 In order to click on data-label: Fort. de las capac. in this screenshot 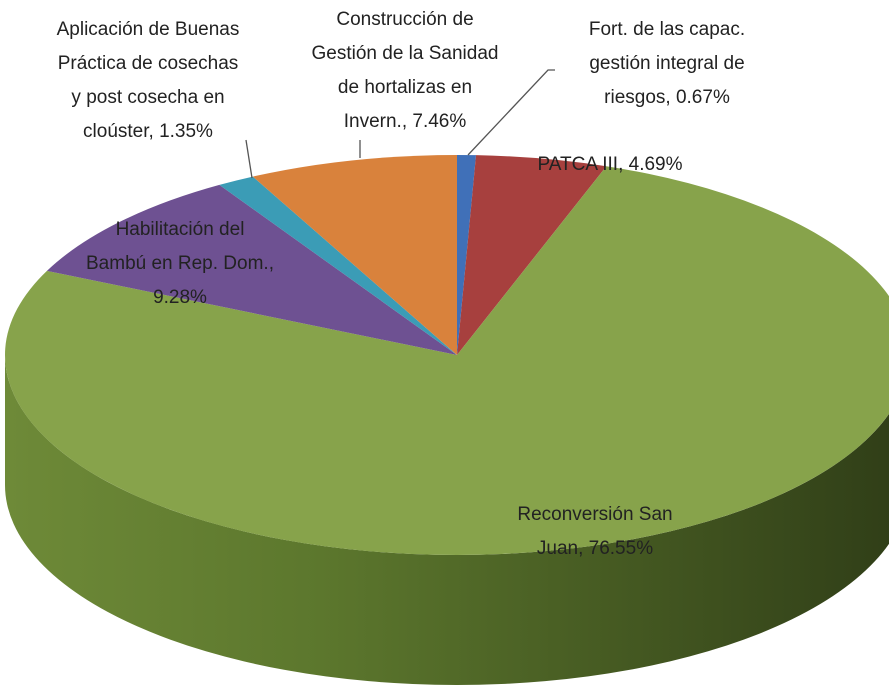, I will do `click(667, 29)`.